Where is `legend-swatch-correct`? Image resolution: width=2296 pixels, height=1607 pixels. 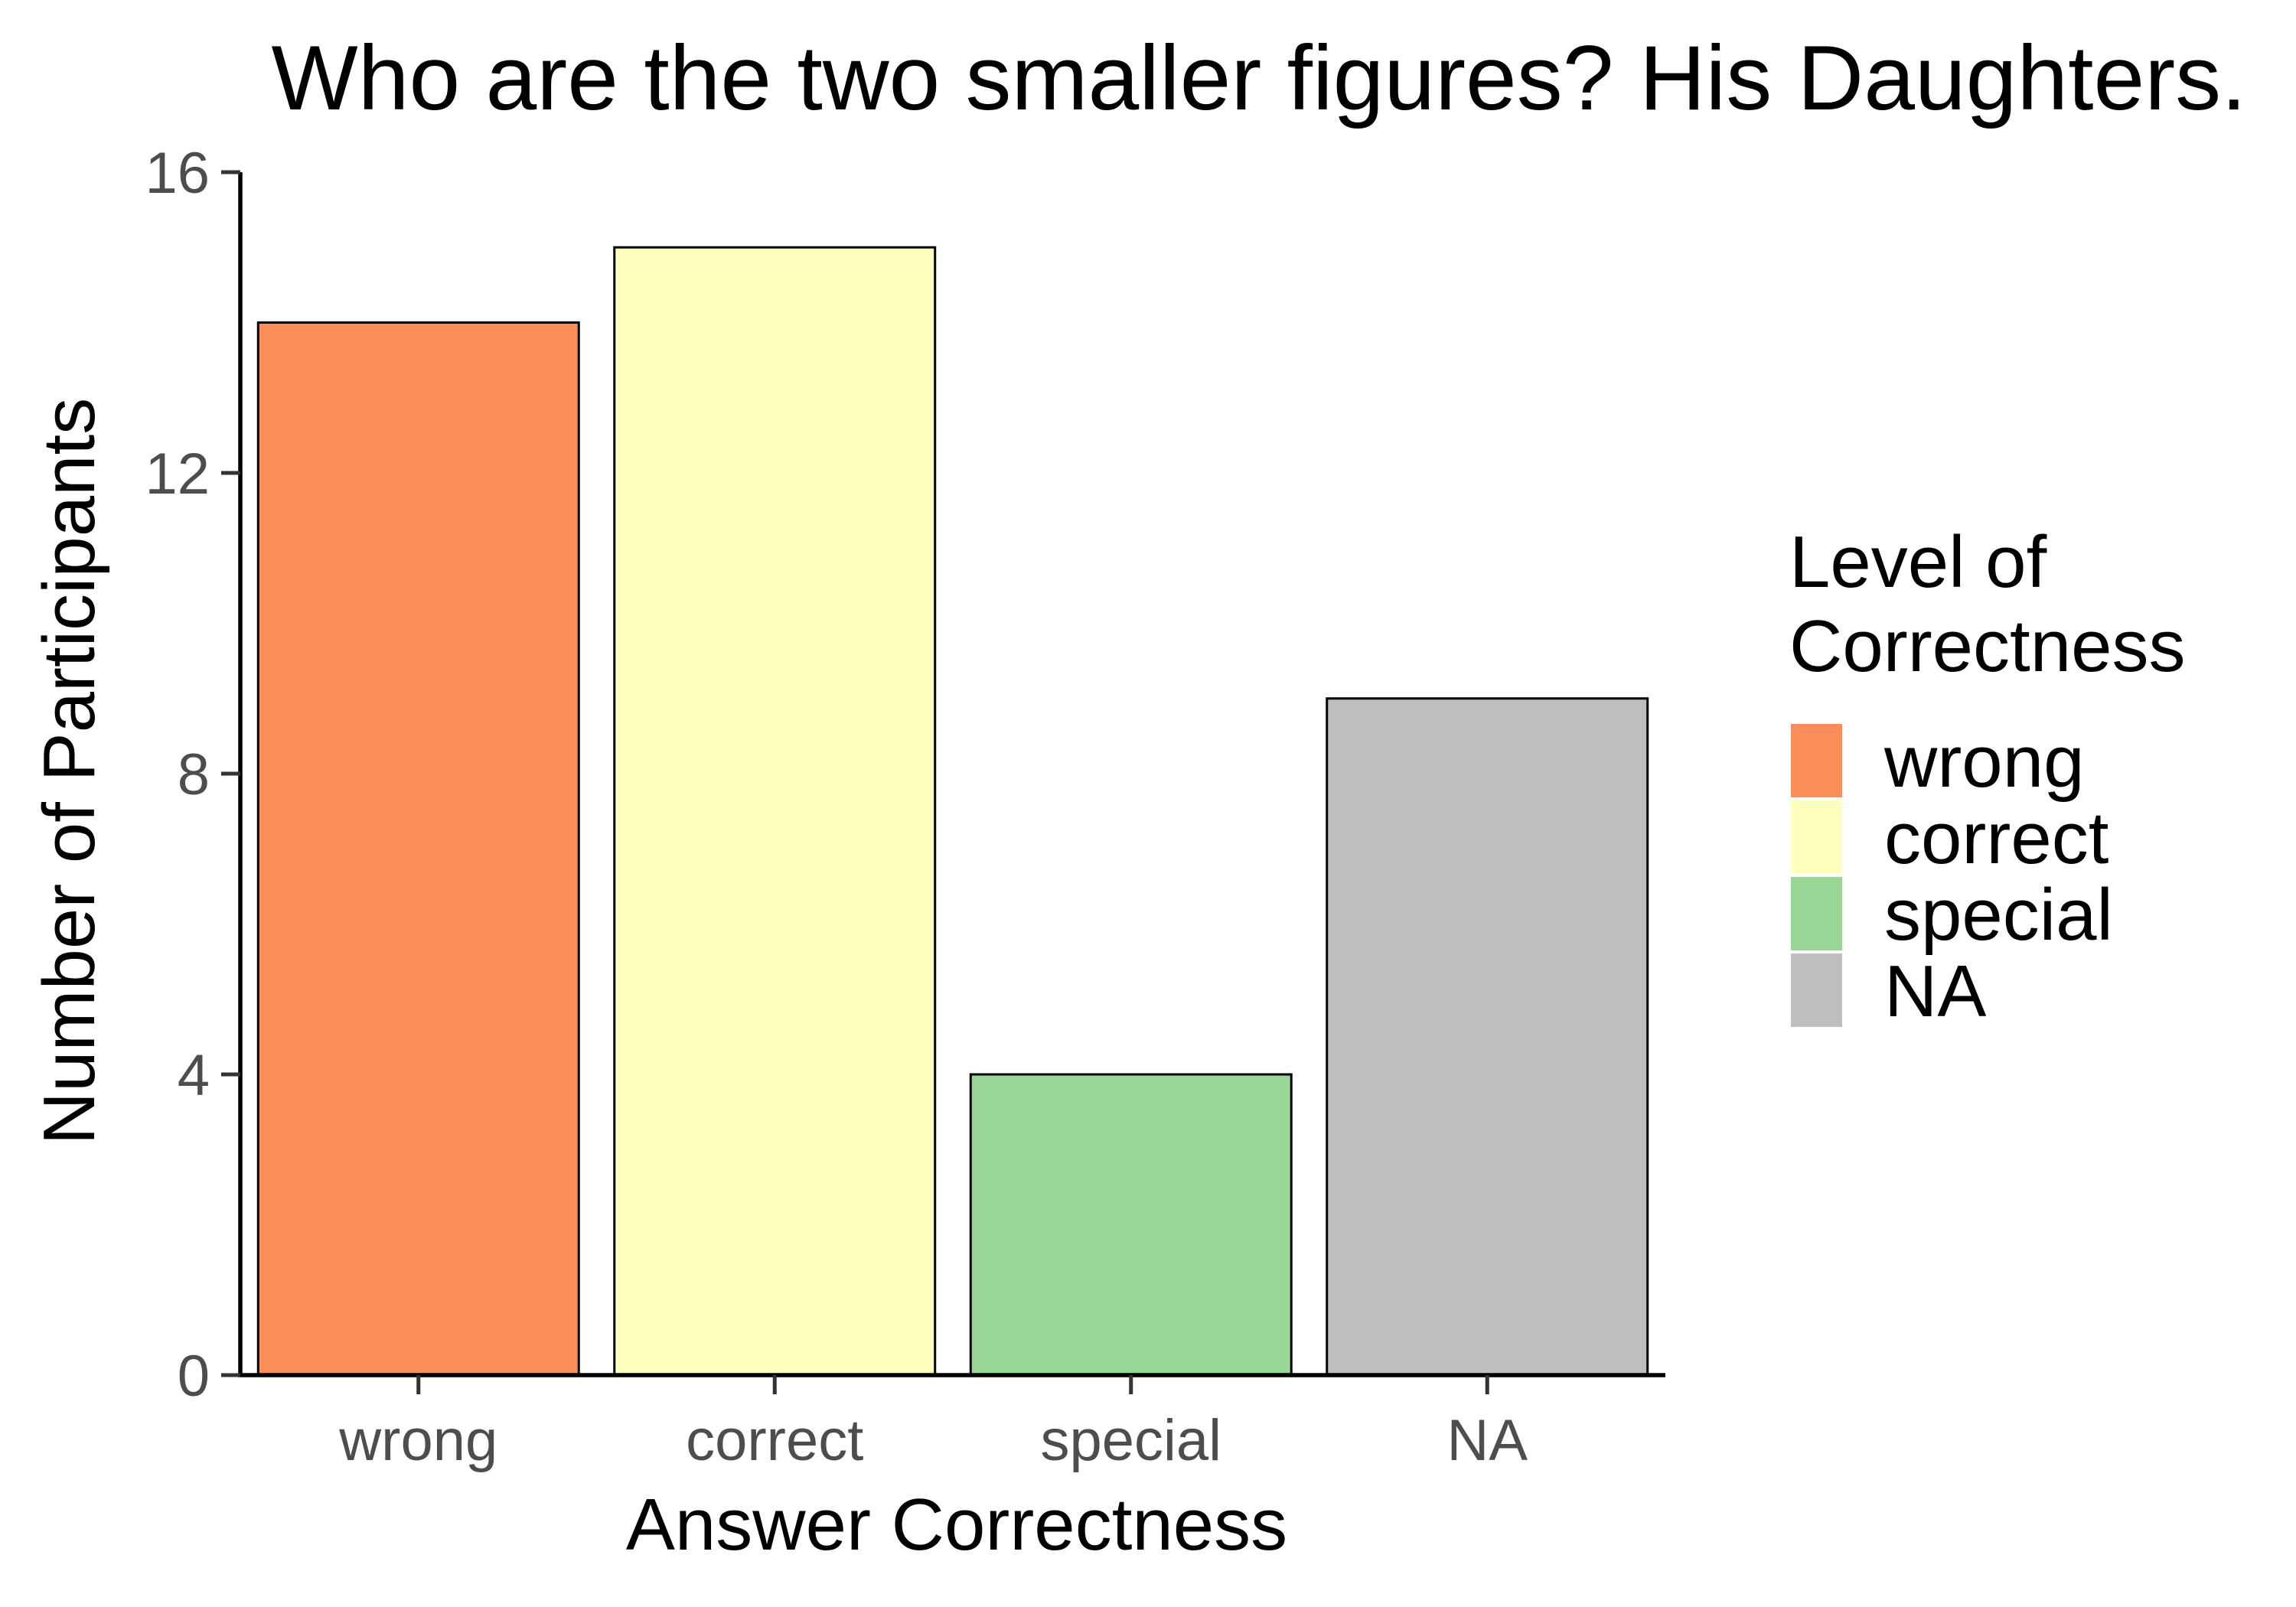 legend-swatch-correct is located at coordinates (1816, 837).